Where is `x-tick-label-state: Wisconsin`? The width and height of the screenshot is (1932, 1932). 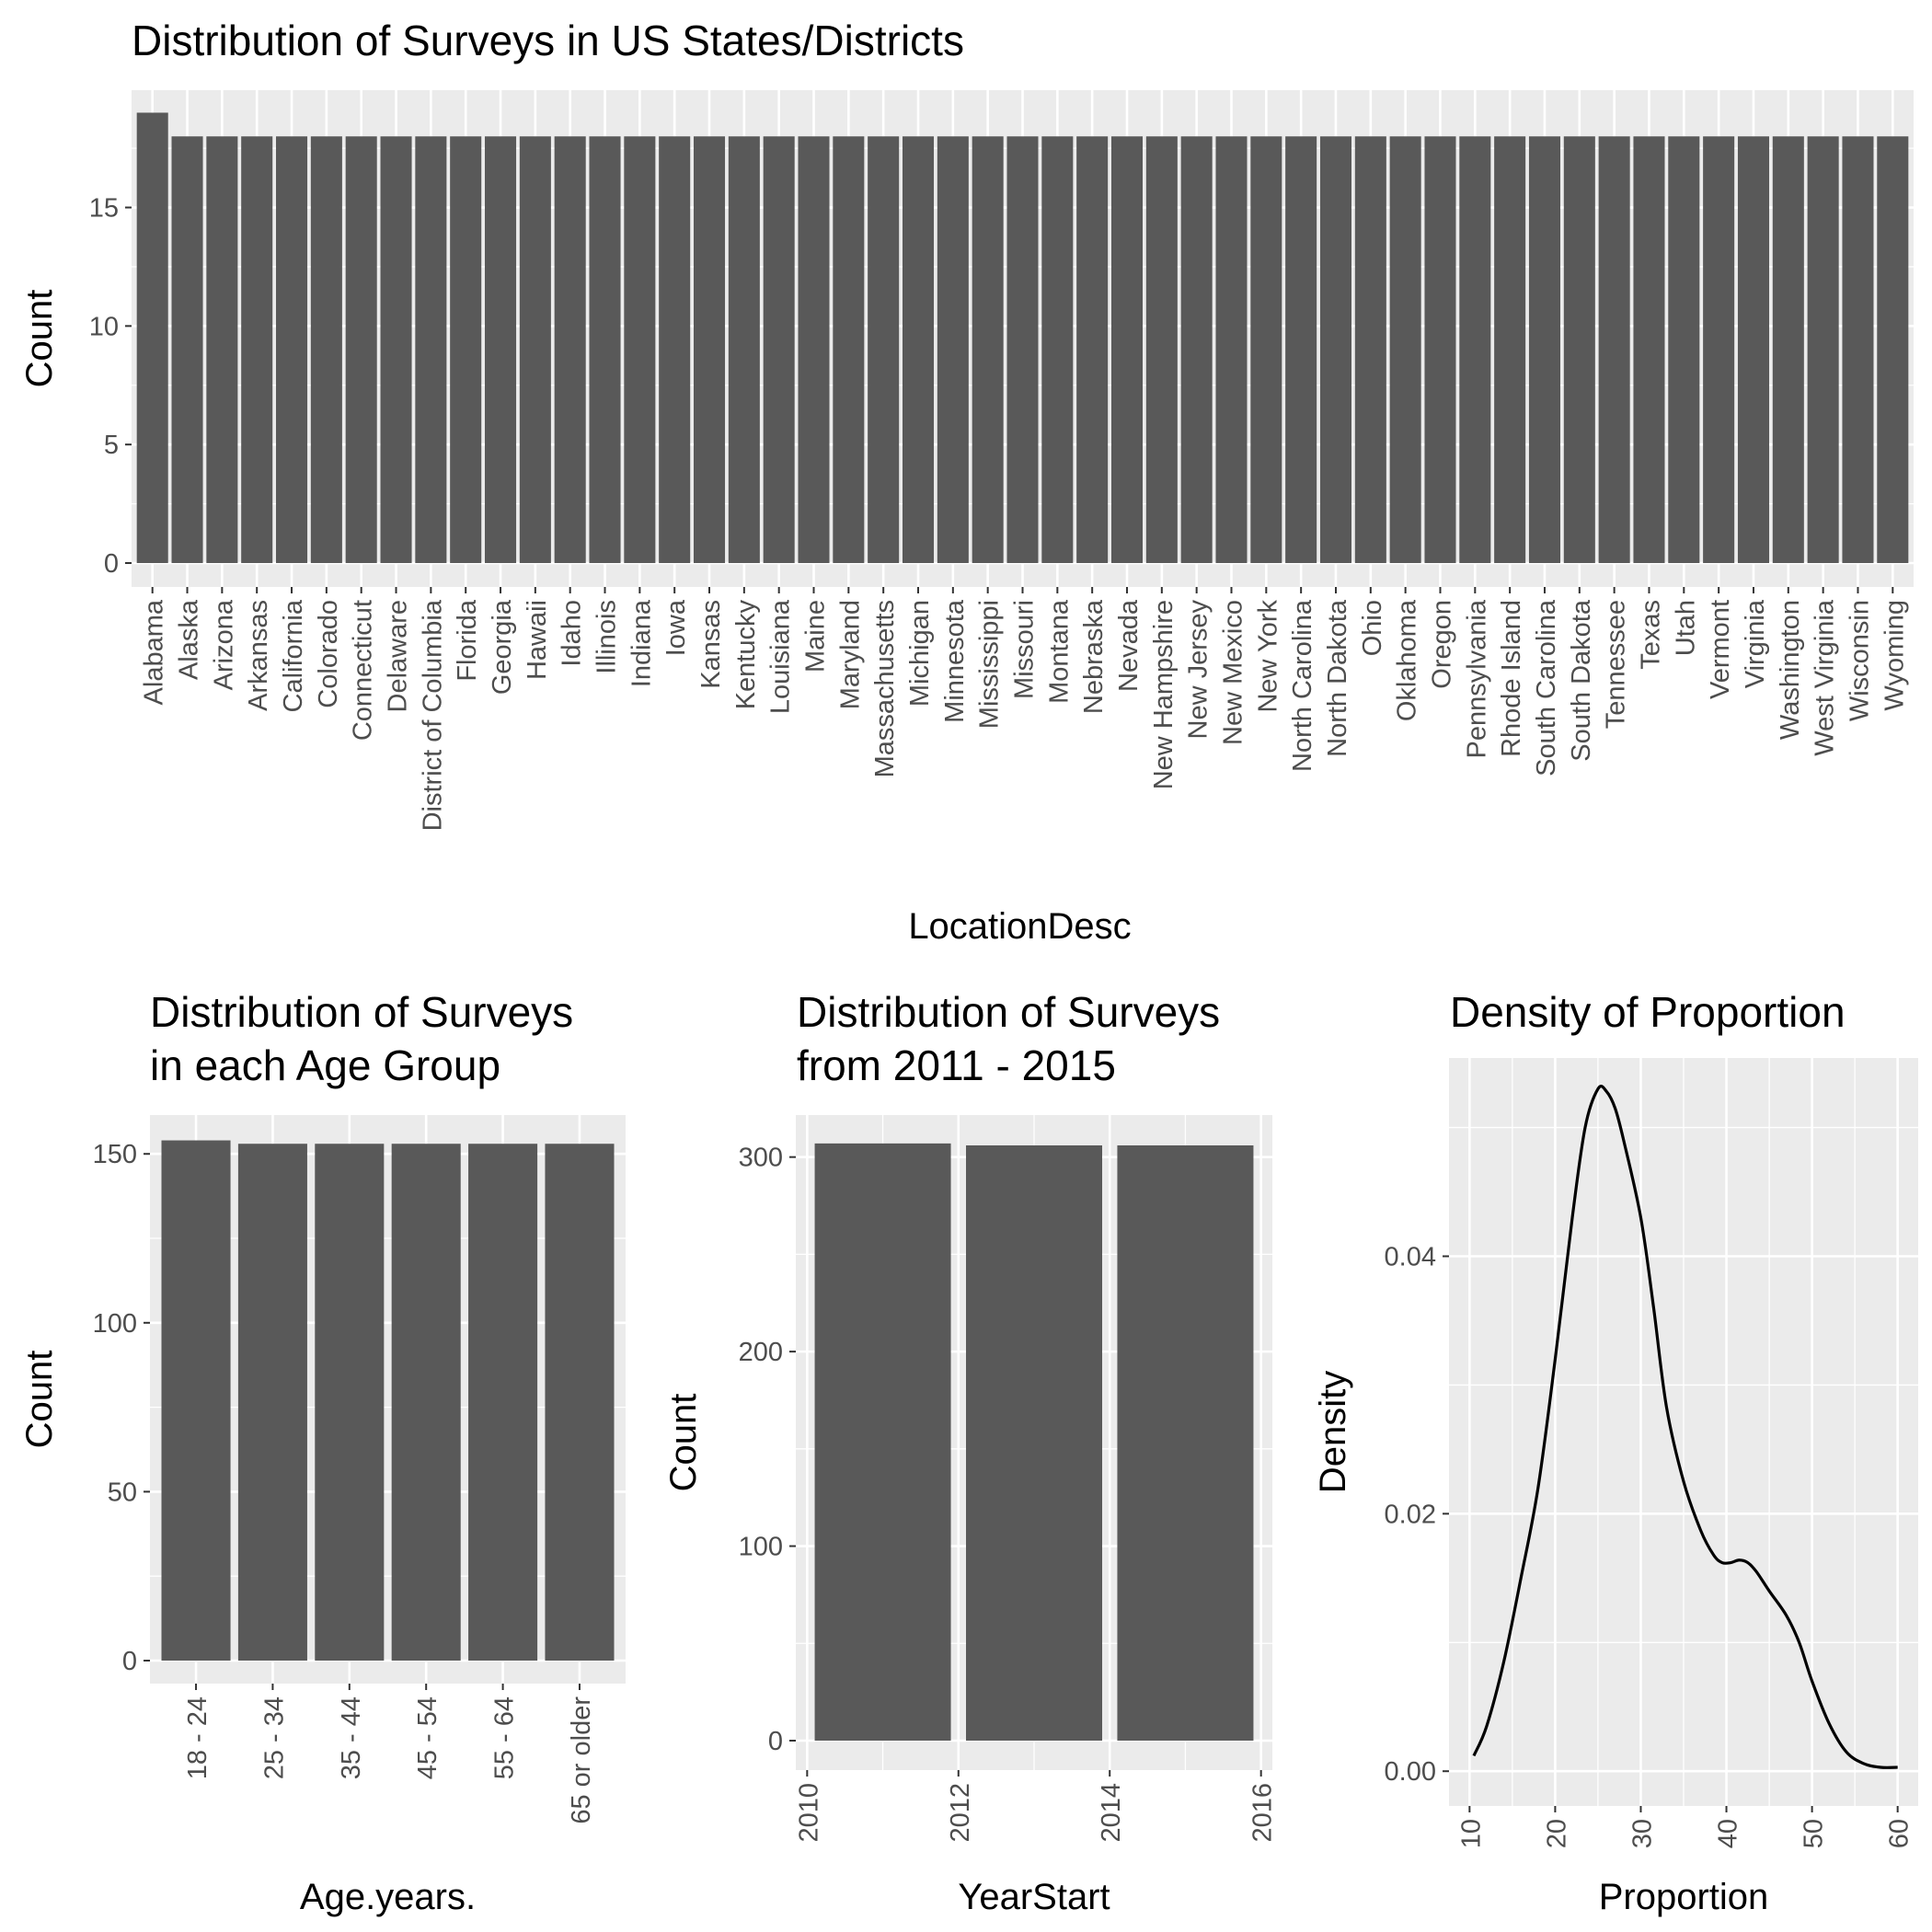
x-tick-label-state: Wisconsin is located at coordinates (1859, 660).